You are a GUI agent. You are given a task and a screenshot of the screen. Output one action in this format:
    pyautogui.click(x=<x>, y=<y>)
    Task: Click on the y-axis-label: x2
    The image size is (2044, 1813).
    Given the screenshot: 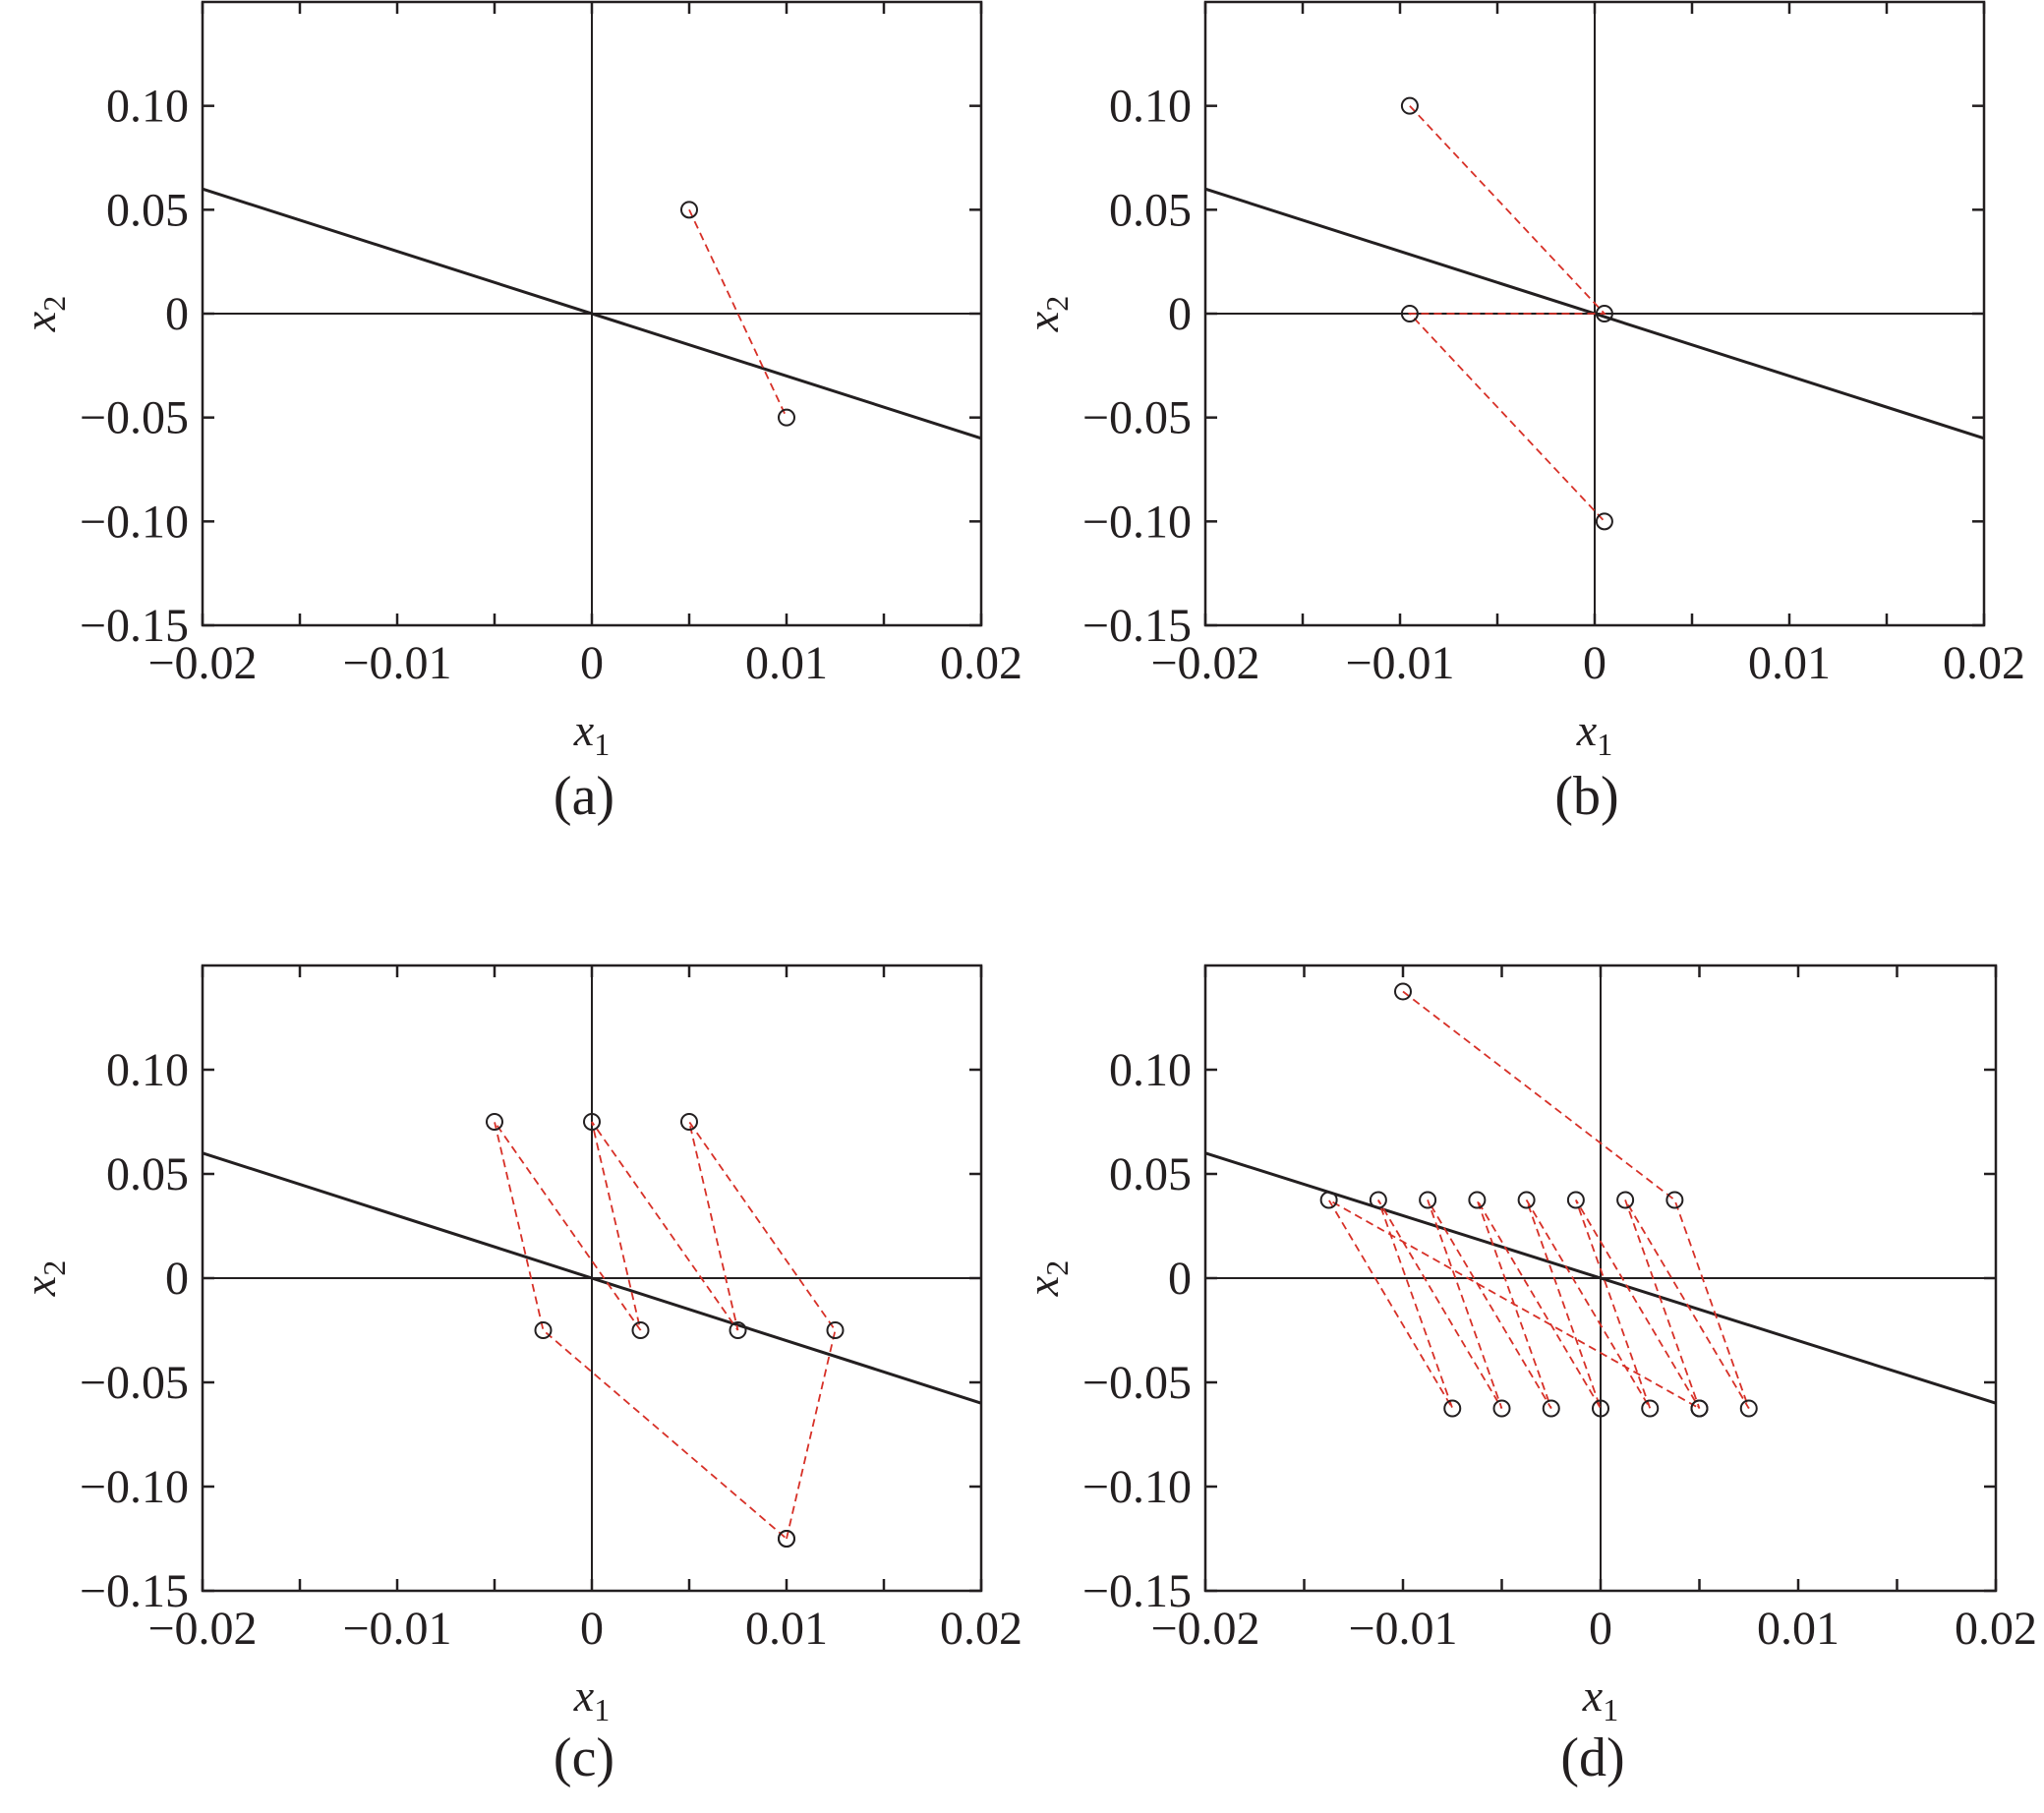 What is the action you would take?
    pyautogui.click(x=43, y=1278)
    